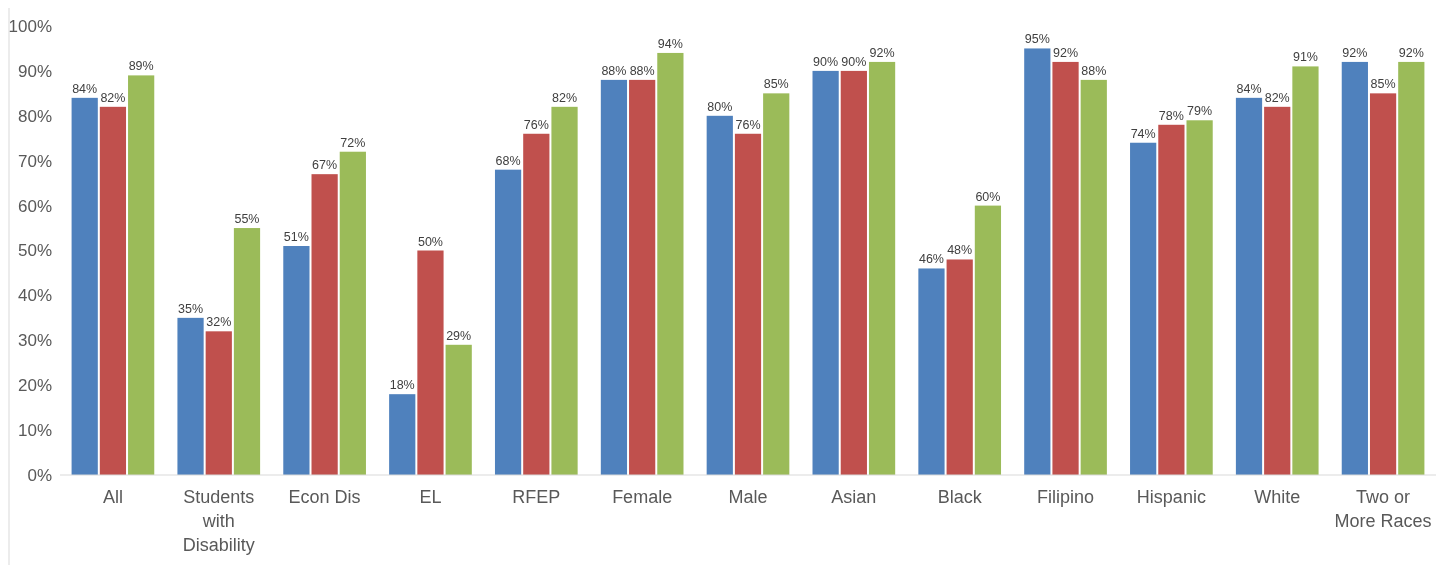 The height and width of the screenshot is (573, 1448). I want to click on data-label: 80%, so click(720, 106).